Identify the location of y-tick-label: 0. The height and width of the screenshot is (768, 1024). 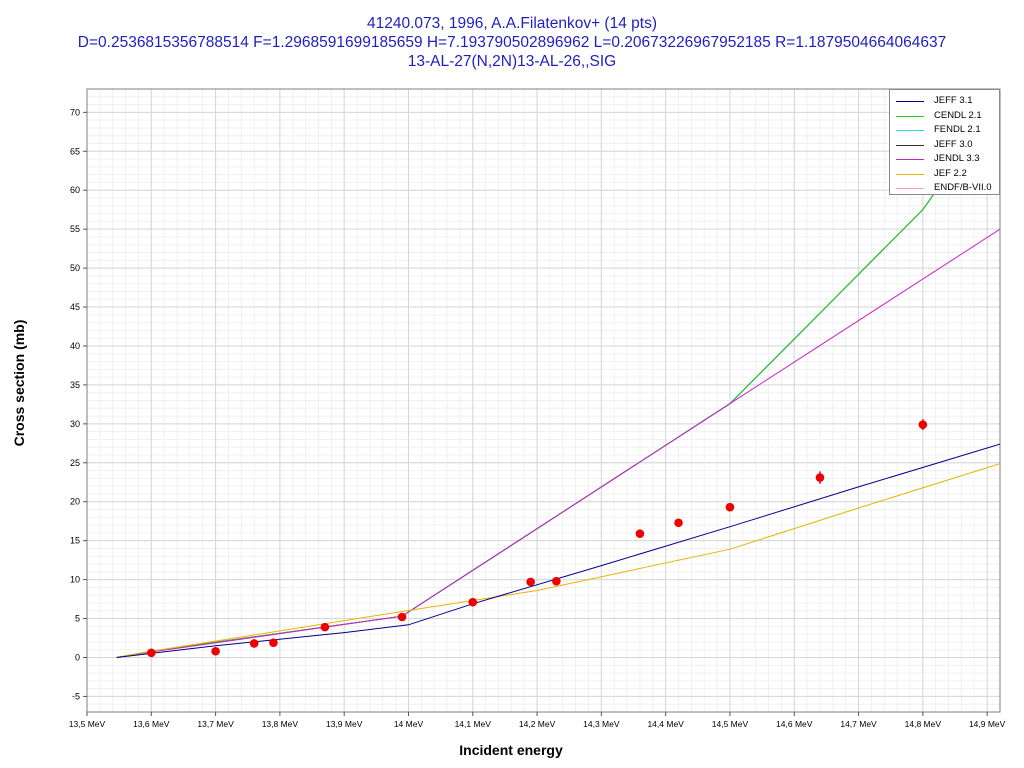
(77, 657).